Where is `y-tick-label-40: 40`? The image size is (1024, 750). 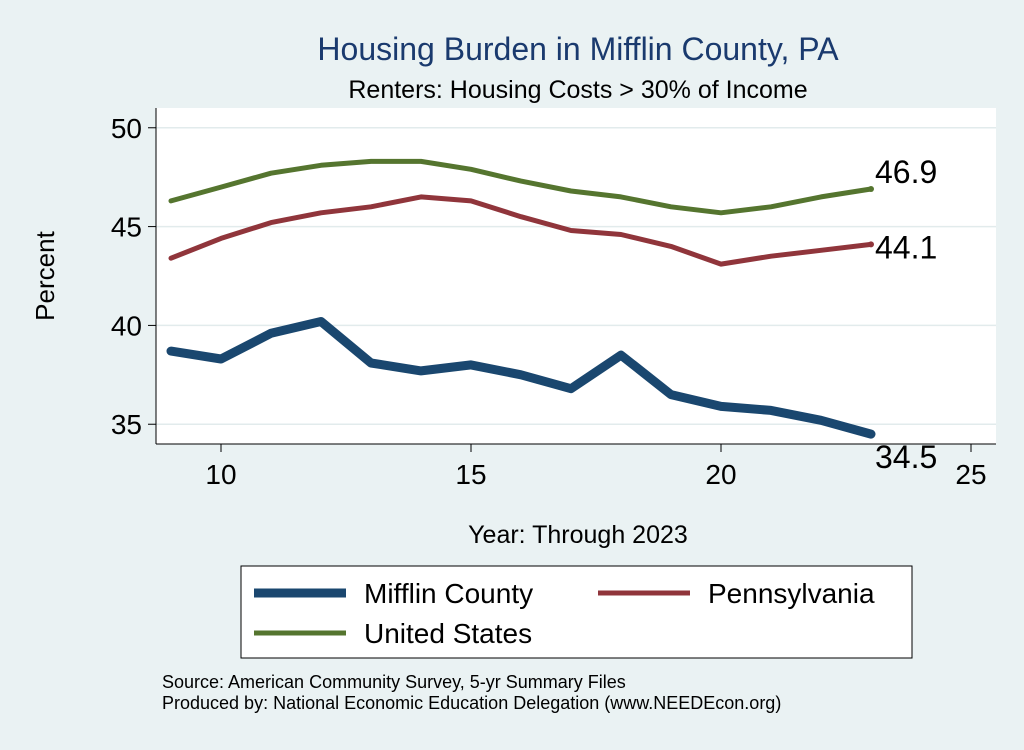
y-tick-label-40: 40 is located at coordinates (126, 325).